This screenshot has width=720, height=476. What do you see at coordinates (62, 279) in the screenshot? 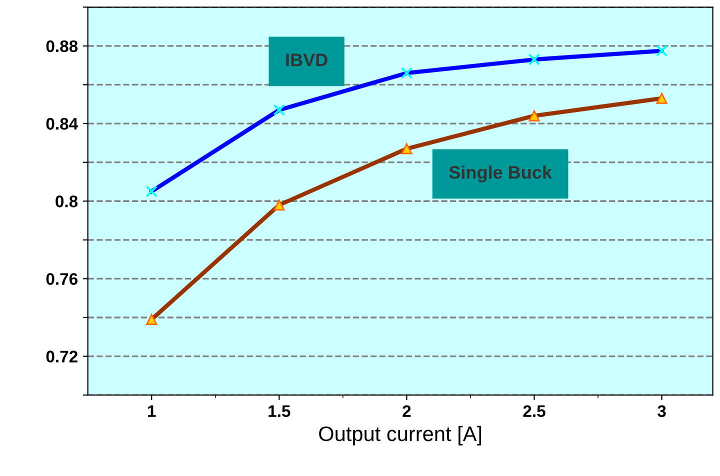
I see `y-tick-label: 0.76` at bounding box center [62, 279].